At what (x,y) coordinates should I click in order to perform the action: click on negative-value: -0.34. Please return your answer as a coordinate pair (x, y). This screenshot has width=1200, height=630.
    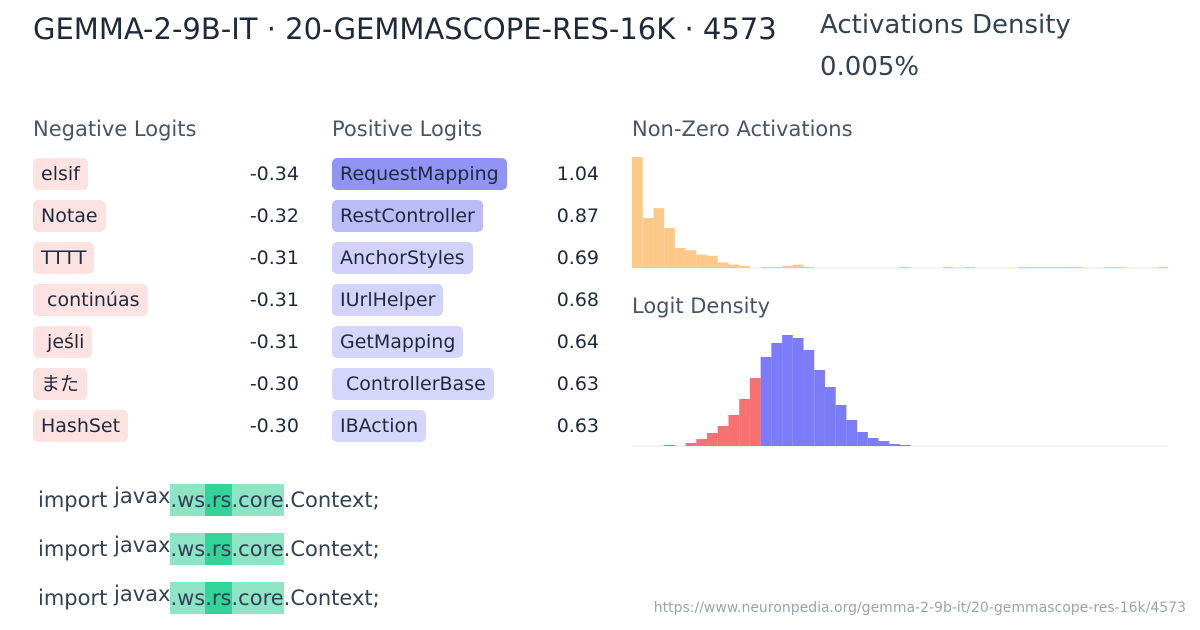
    Looking at the image, I should click on (274, 174).